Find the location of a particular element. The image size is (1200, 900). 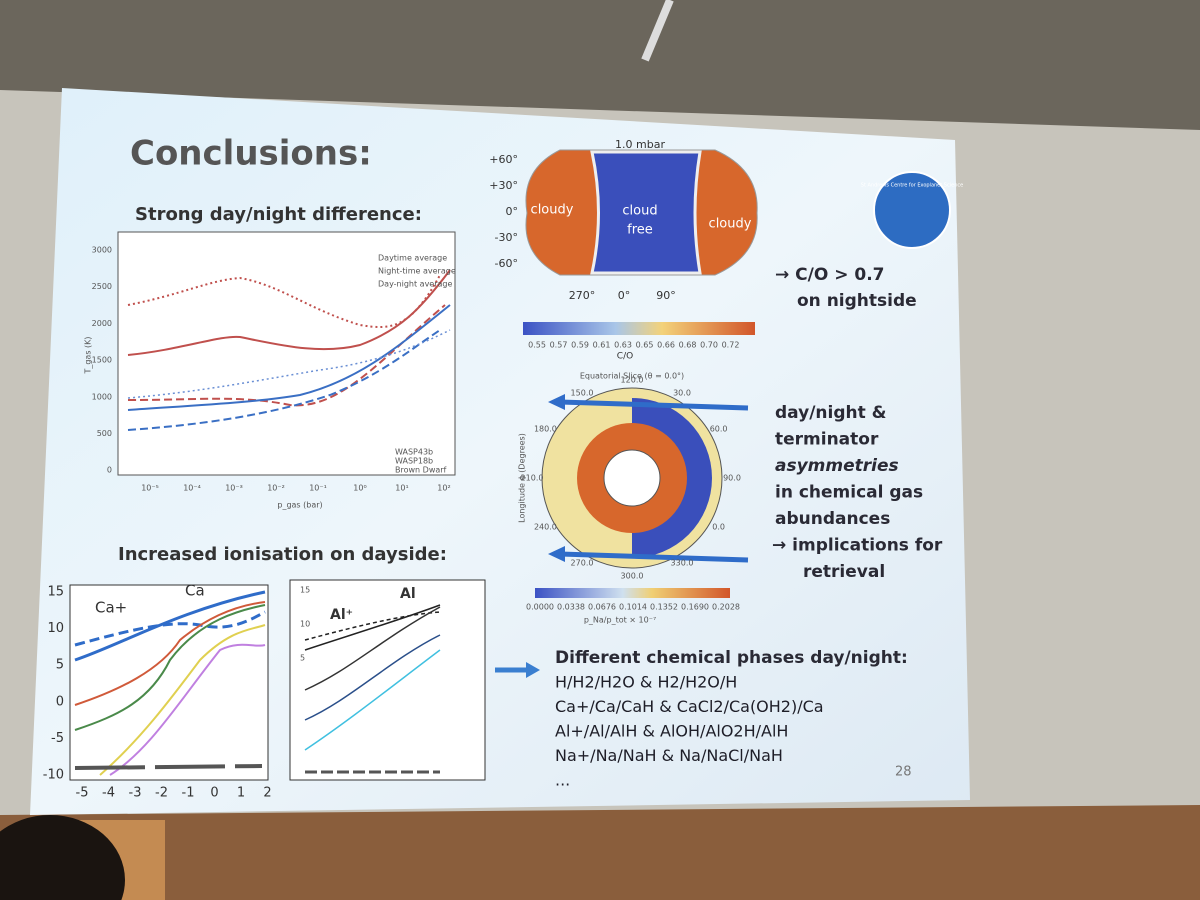

angle-label: 0.0 is located at coordinates (718, 527).